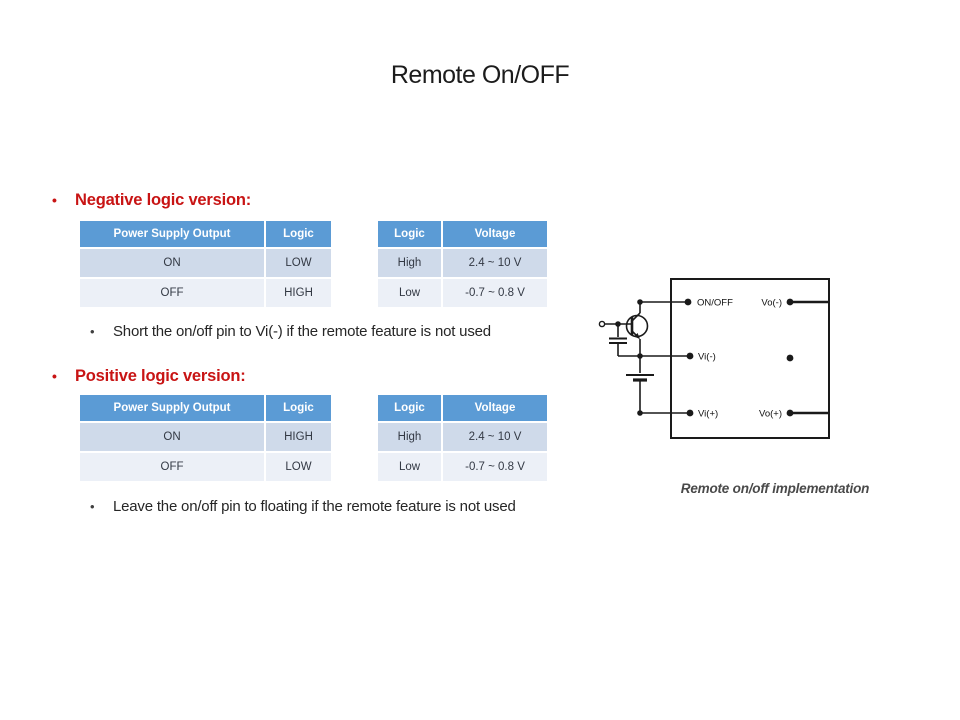 The width and height of the screenshot is (960, 720). I want to click on wires, so click(717, 357).